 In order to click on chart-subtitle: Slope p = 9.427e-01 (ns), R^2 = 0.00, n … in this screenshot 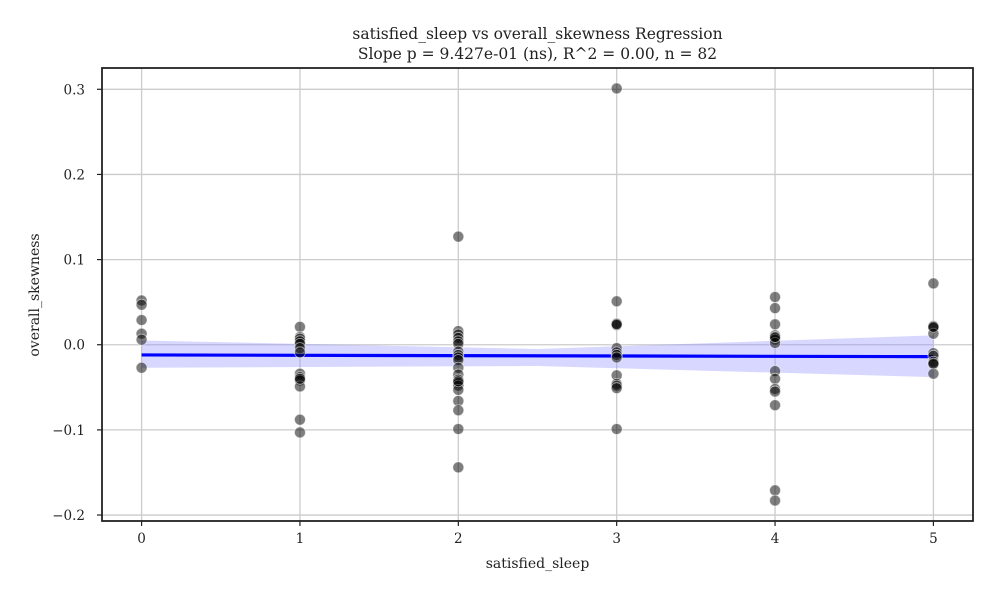, I will do `click(537, 54)`.